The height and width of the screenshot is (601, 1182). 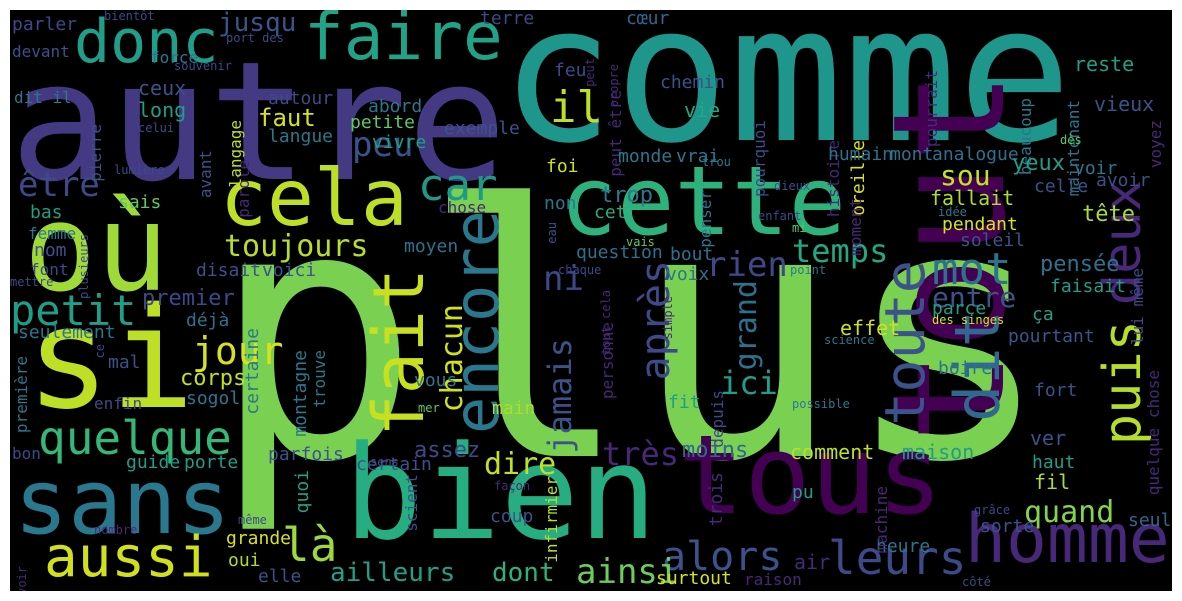 What do you see at coordinates (122, 502) in the screenshot?
I see `word-sans: sans` at bounding box center [122, 502].